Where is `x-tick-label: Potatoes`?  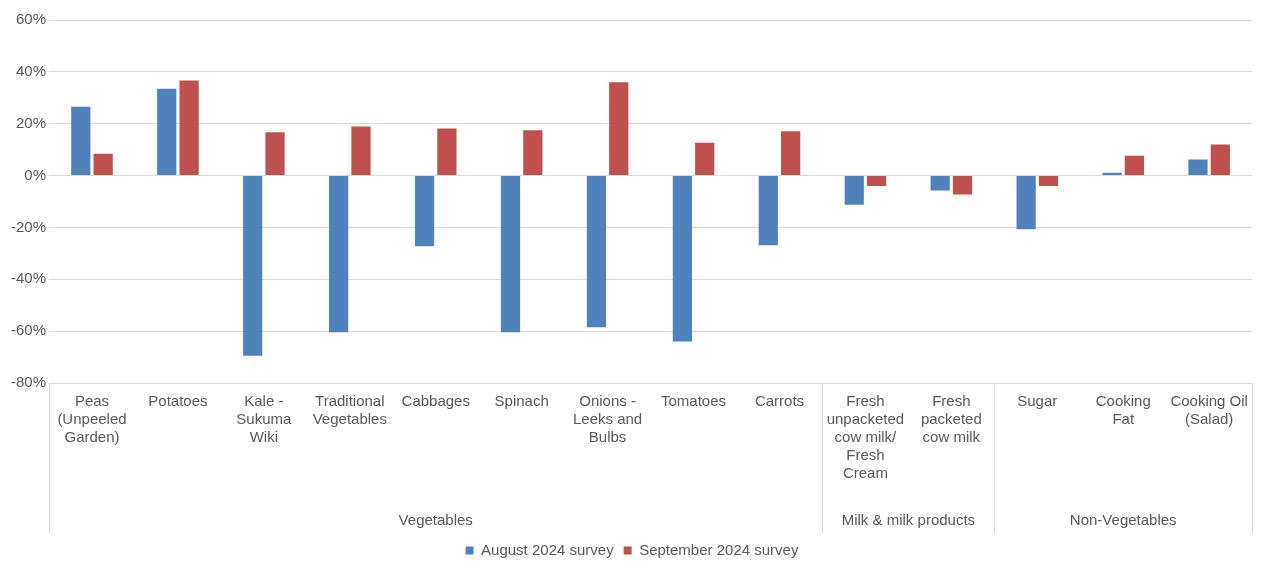
x-tick-label: Potatoes is located at coordinates (178, 401).